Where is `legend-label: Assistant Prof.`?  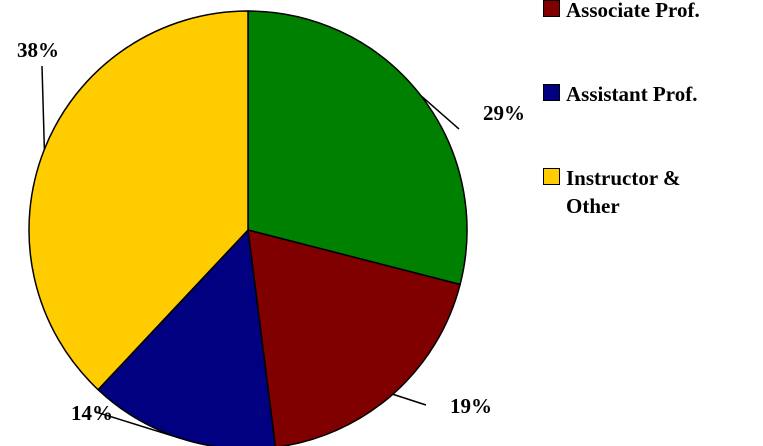 legend-label: Assistant Prof. is located at coordinates (632, 94).